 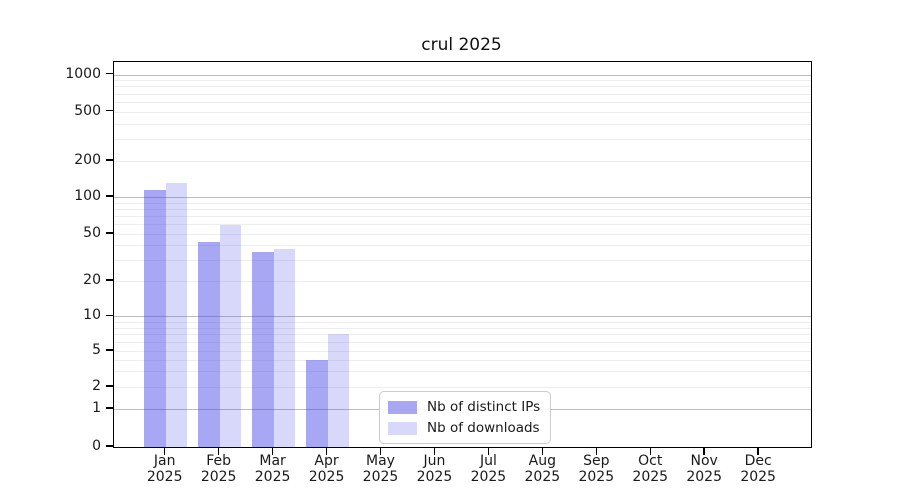 What do you see at coordinates (402, 407) in the screenshot?
I see `legend-swatch-distinct-ips` at bounding box center [402, 407].